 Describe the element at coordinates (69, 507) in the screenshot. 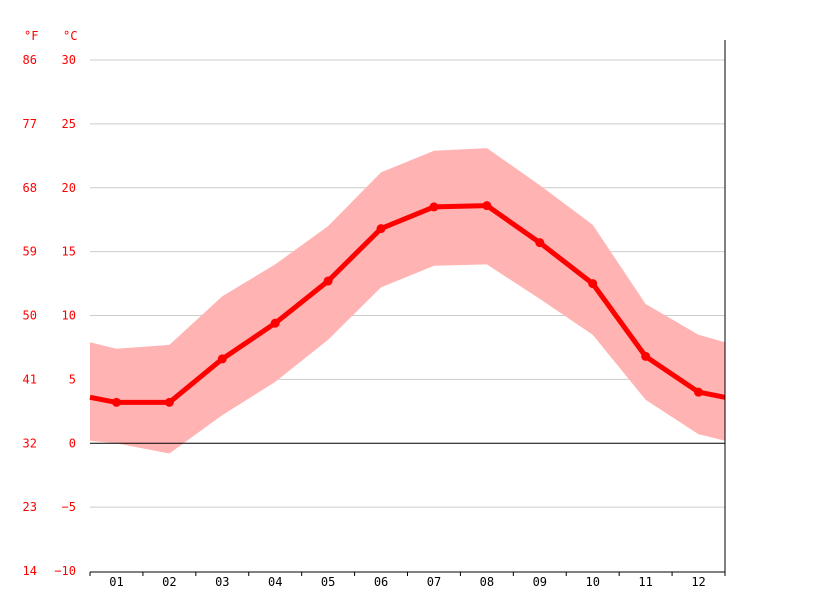

I see `y-tick-celsius: −5` at that location.